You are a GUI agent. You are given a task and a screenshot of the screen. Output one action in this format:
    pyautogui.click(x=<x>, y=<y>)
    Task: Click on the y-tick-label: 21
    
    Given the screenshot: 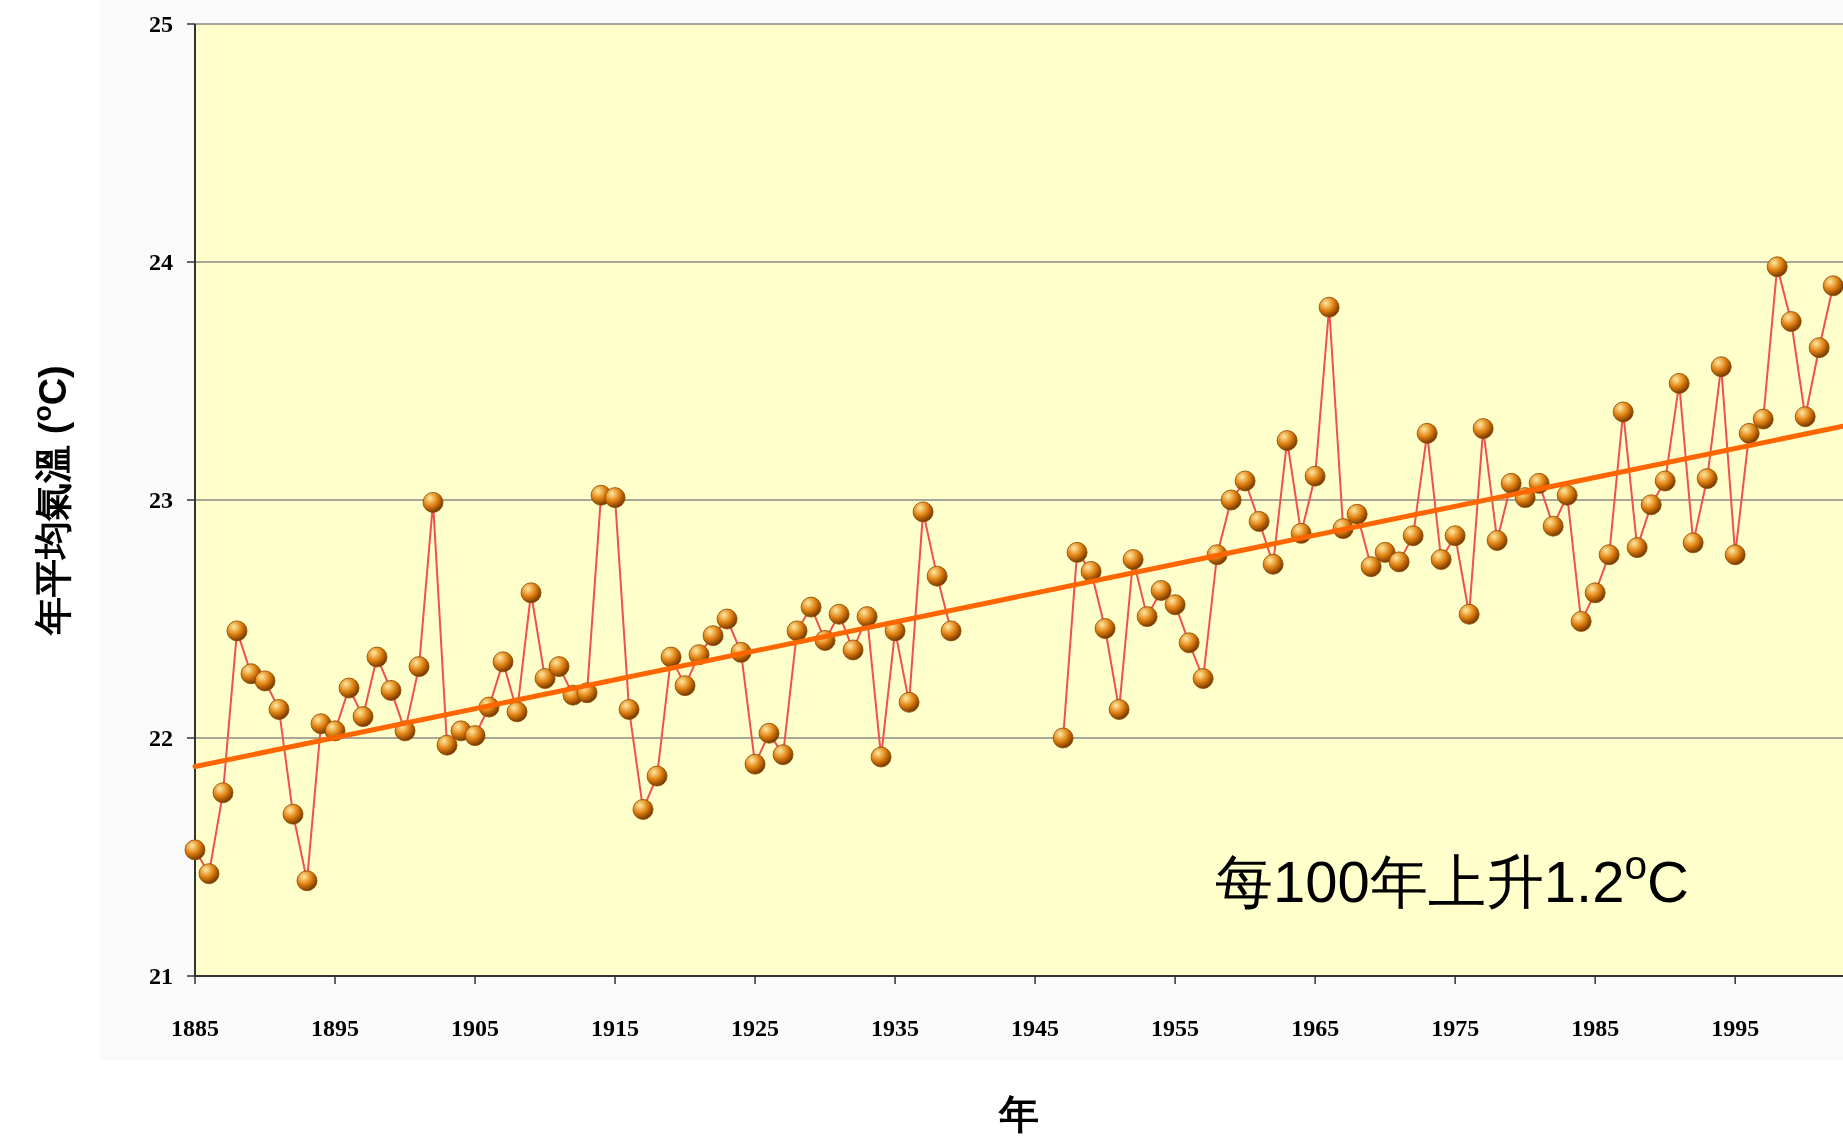 What is the action you would take?
    pyautogui.click(x=161, y=976)
    